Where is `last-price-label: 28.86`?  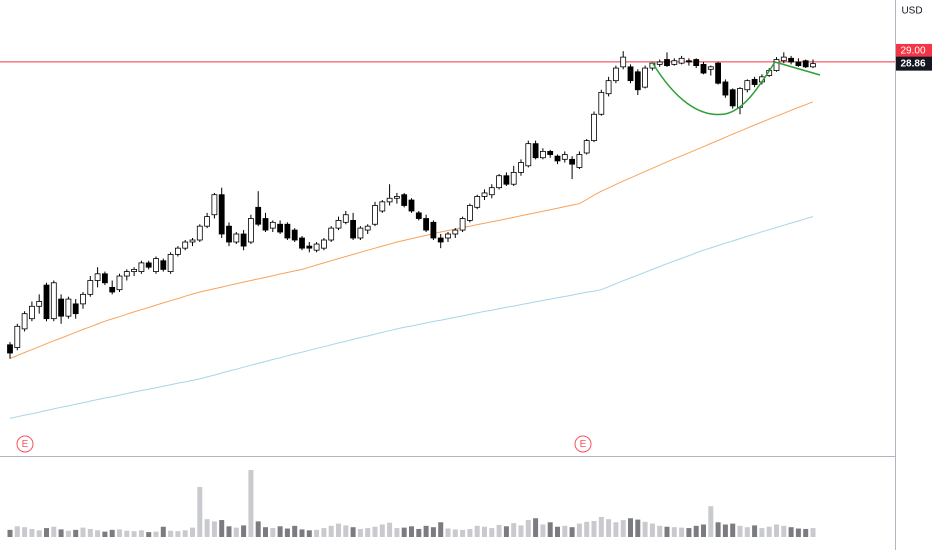 last-price-label: 28.86 is located at coordinates (912, 63).